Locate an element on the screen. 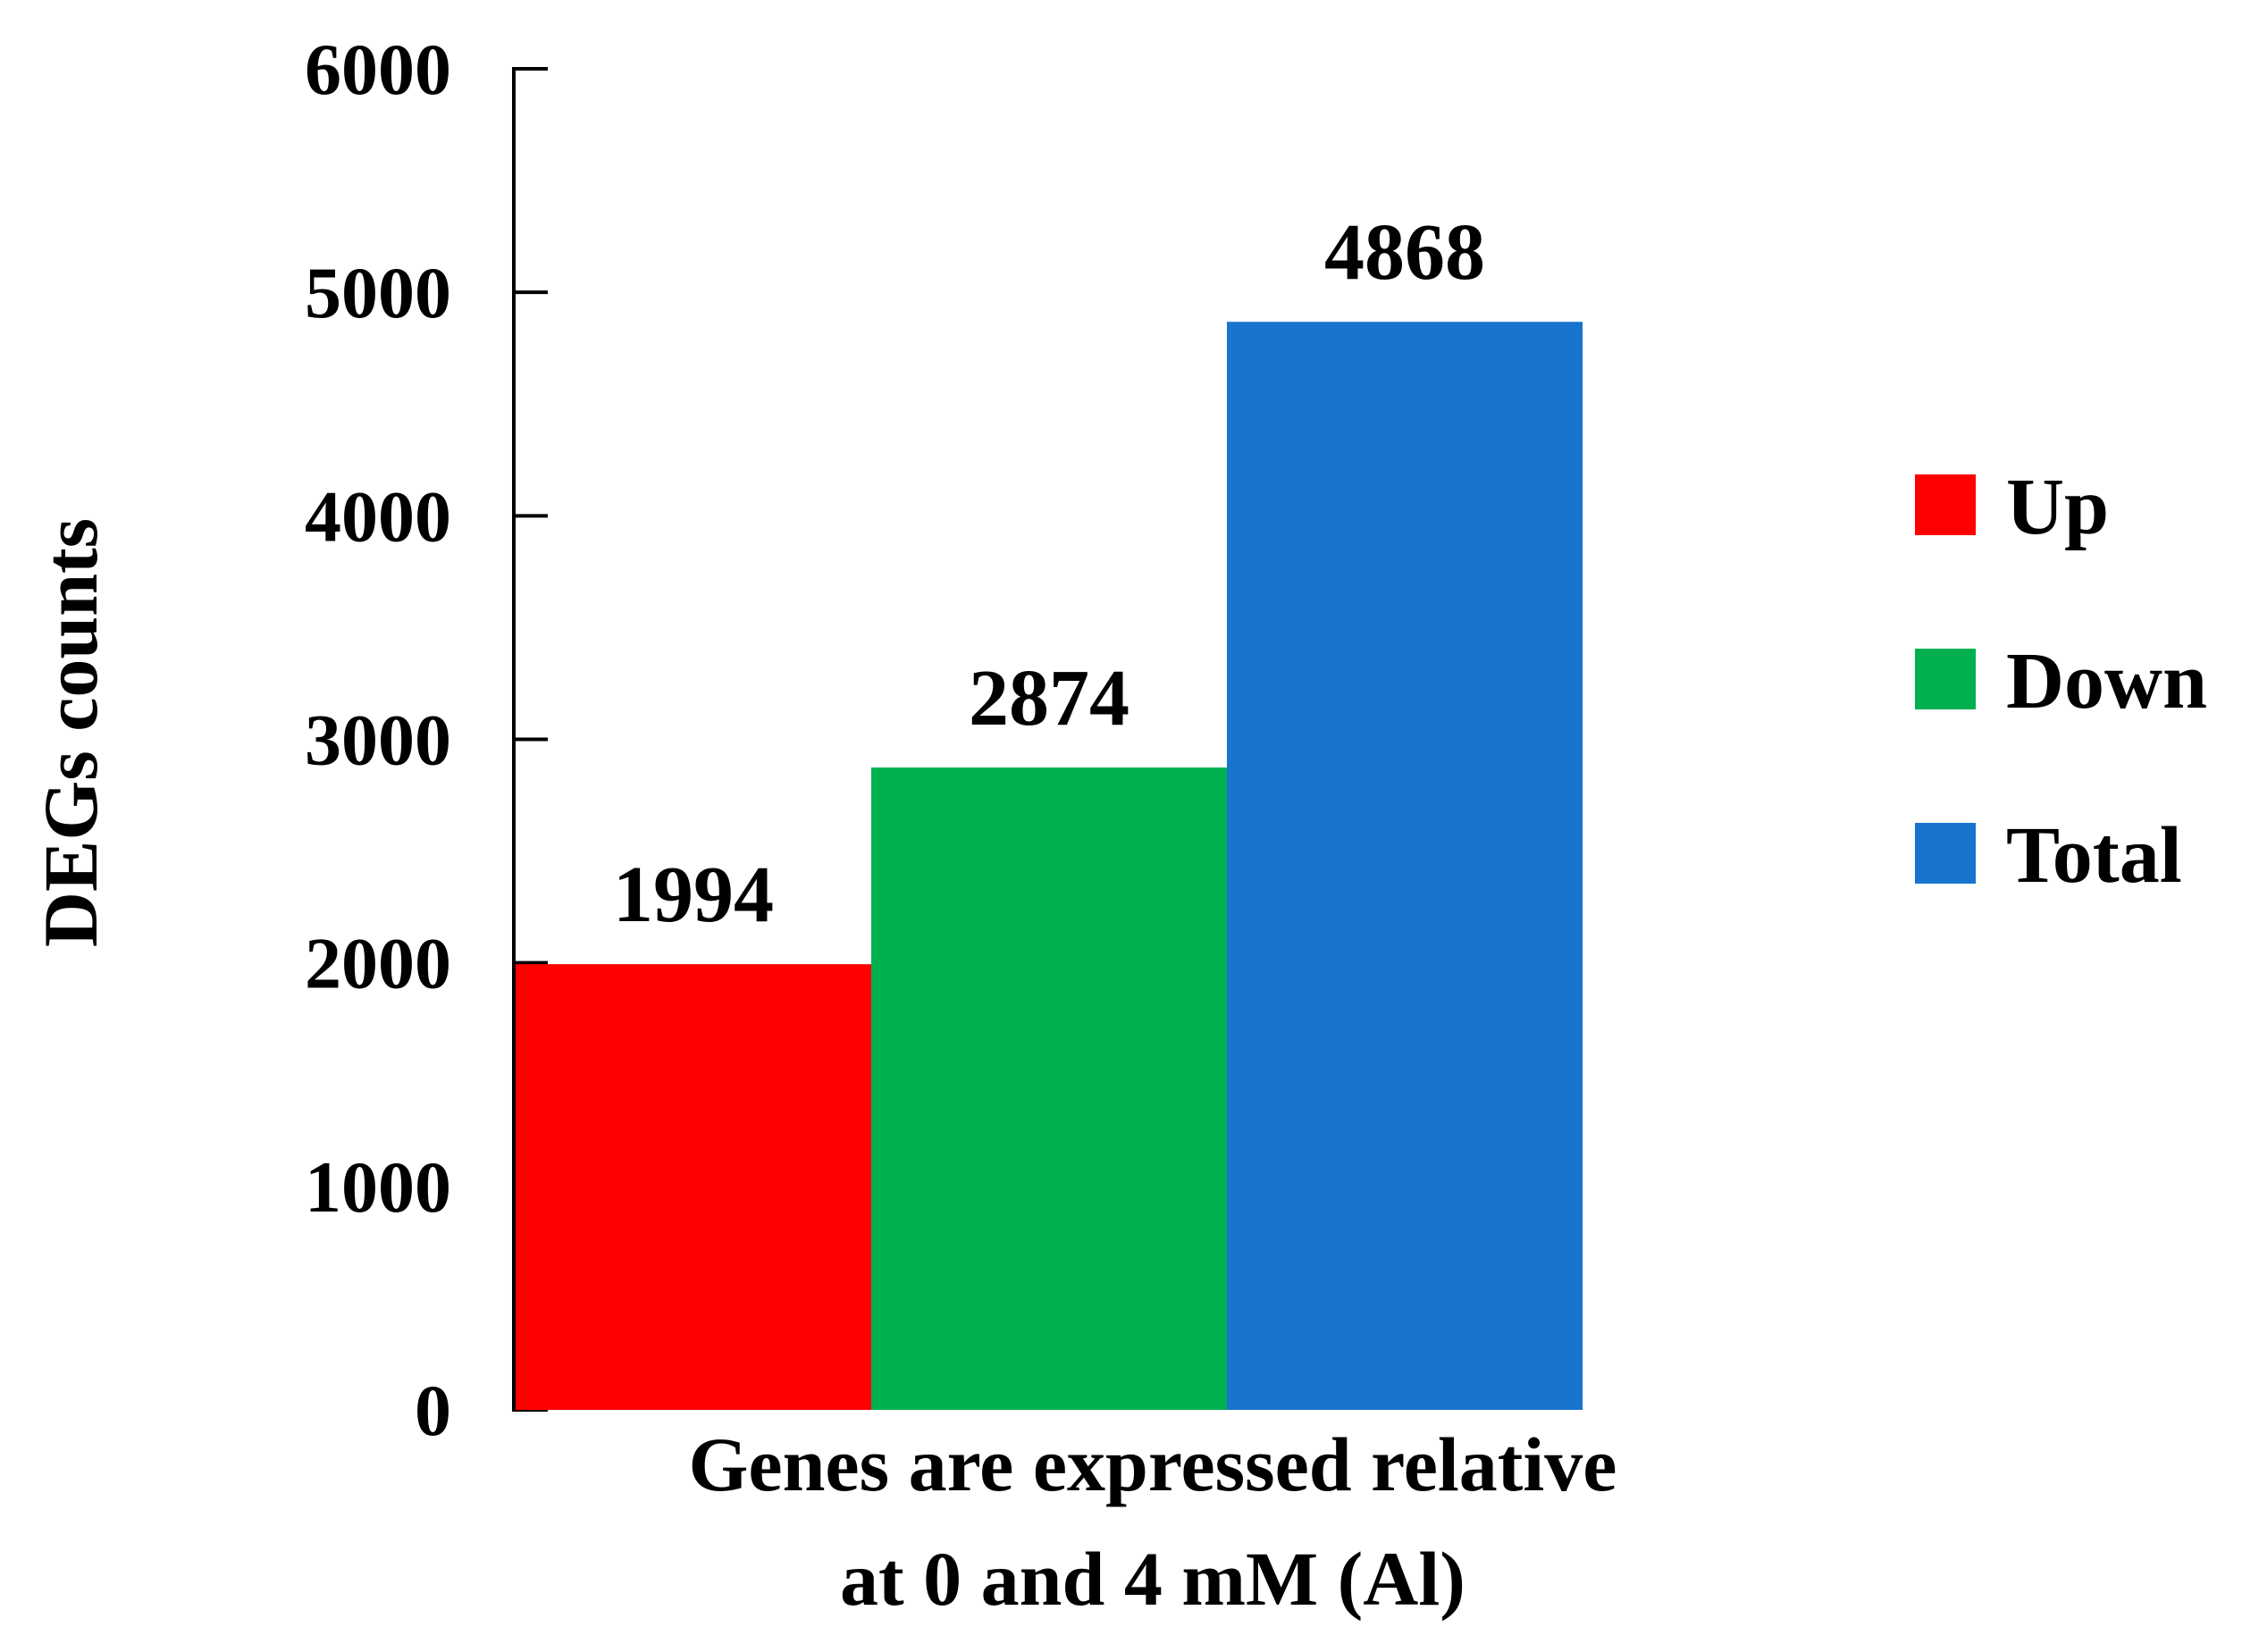  y-tick-label: 6000 is located at coordinates (378, 69).